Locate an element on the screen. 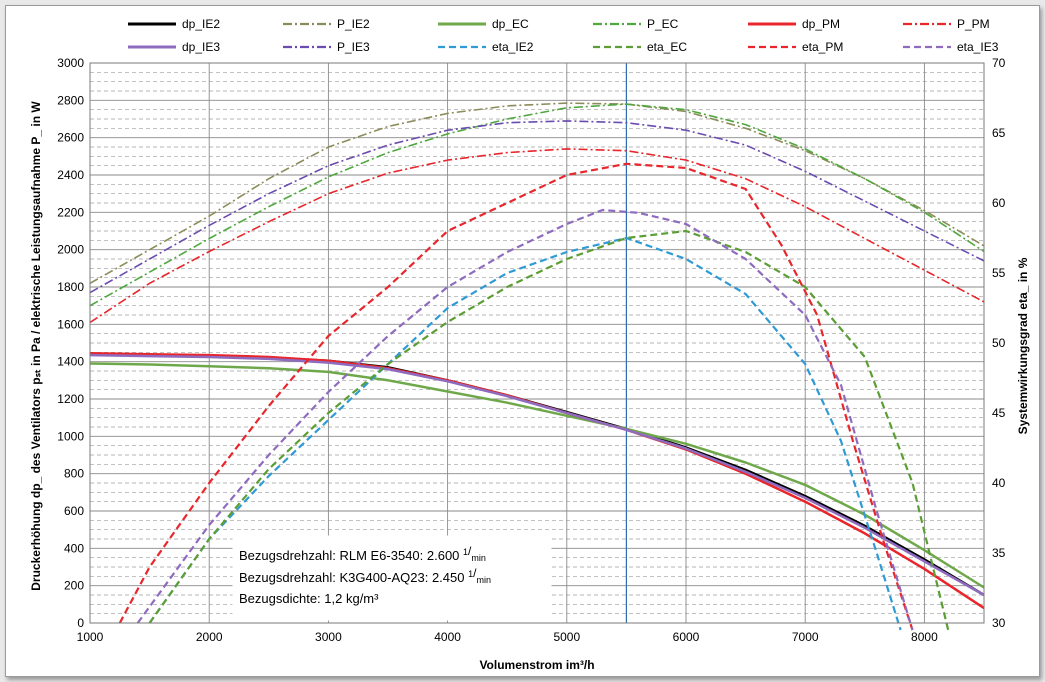 The width and height of the screenshot is (1045, 682). legend-label-eta-ie3: eta_IE3 is located at coordinates (978, 47).